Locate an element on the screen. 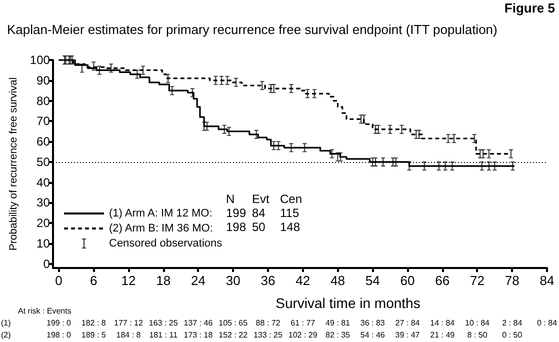 This screenshot has height=342, width=559. annotation: 198 is located at coordinates (236, 227).